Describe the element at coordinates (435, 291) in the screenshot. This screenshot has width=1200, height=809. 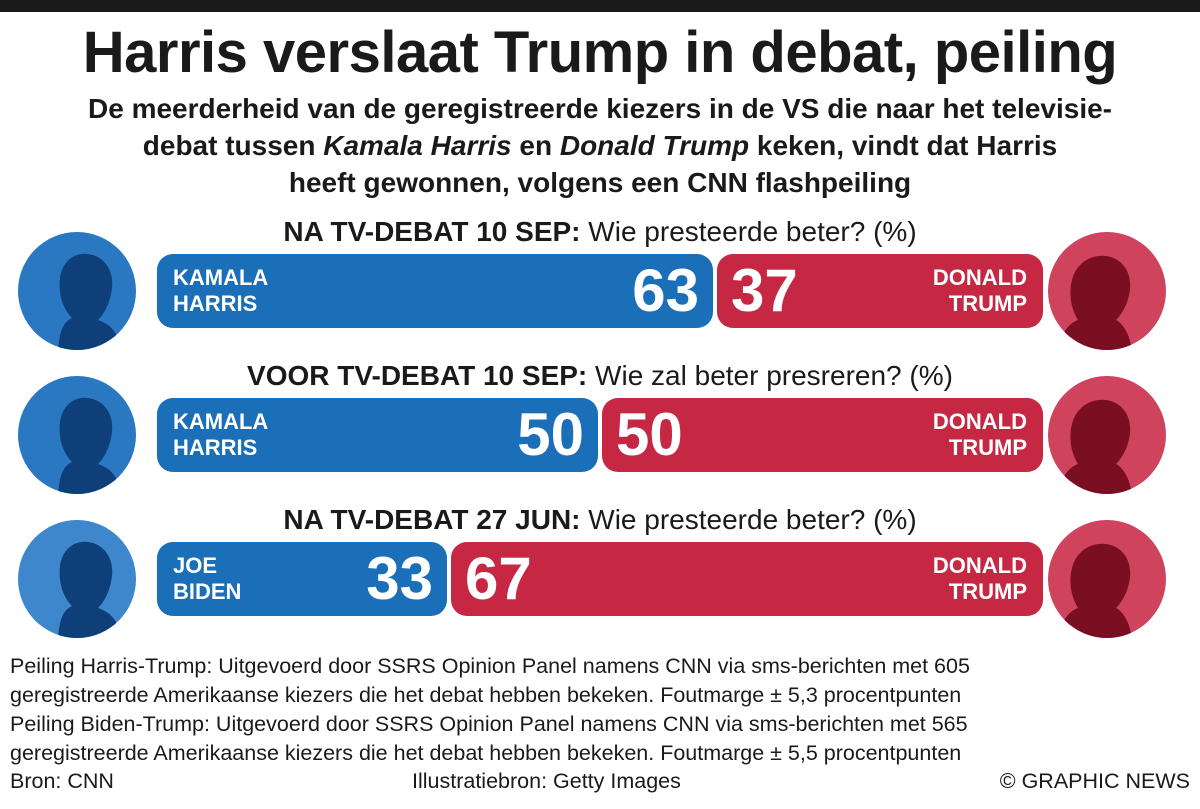
I see `bar-segment-left: KAMALA HARRIS 63` at that location.